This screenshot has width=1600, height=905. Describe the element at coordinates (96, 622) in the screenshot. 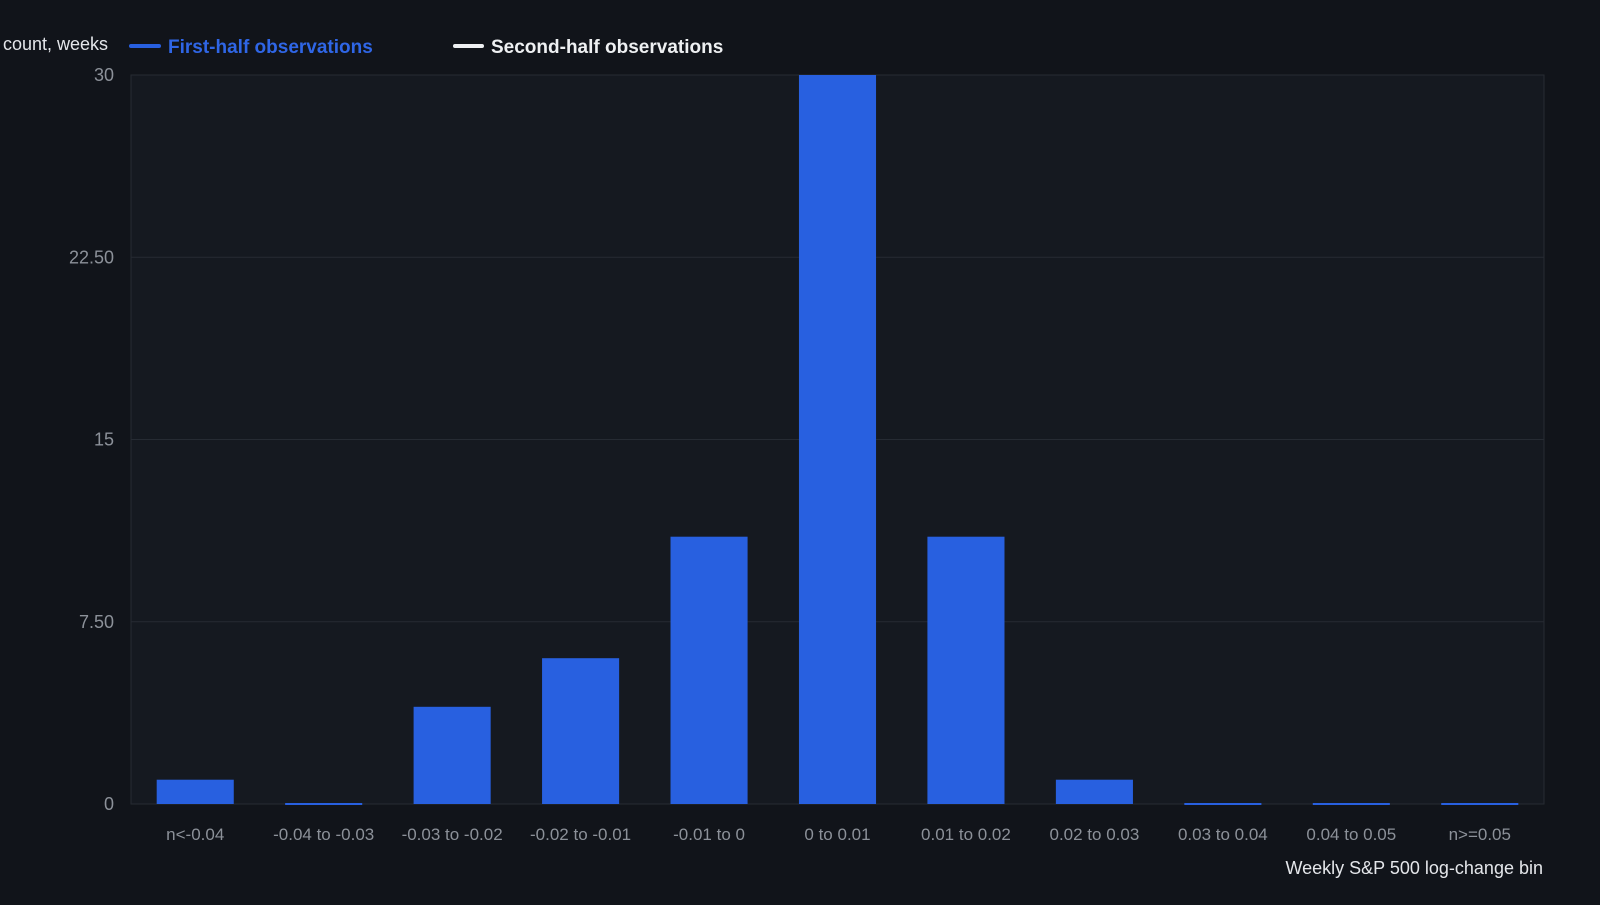

I see `y-tick-label: 7.50` at that location.